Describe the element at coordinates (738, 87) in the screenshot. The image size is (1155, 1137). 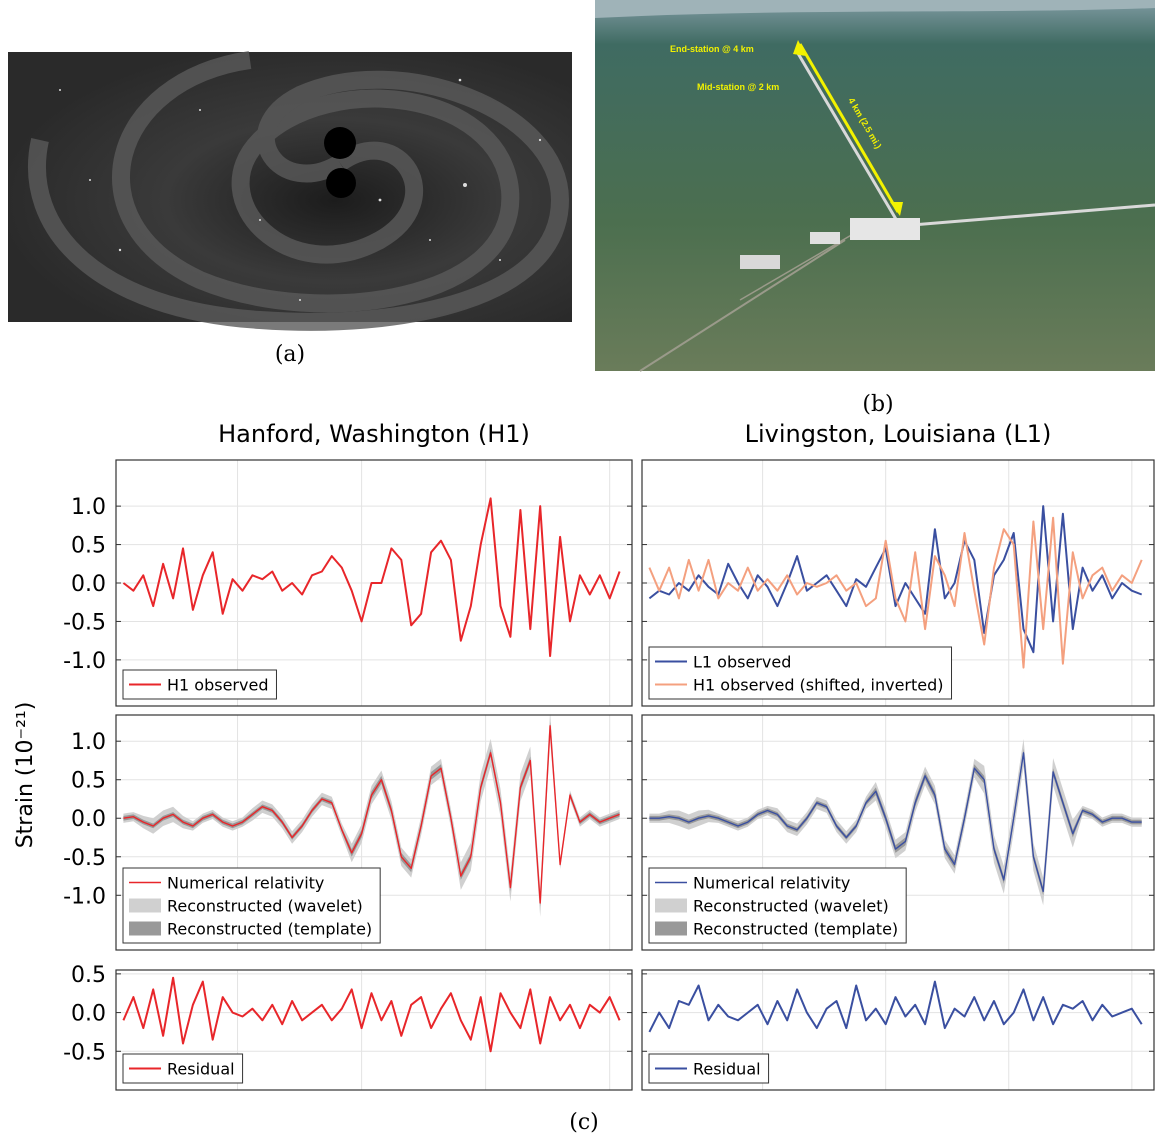
I see `photo-annotation: Mid-station @ 2 km` at that location.